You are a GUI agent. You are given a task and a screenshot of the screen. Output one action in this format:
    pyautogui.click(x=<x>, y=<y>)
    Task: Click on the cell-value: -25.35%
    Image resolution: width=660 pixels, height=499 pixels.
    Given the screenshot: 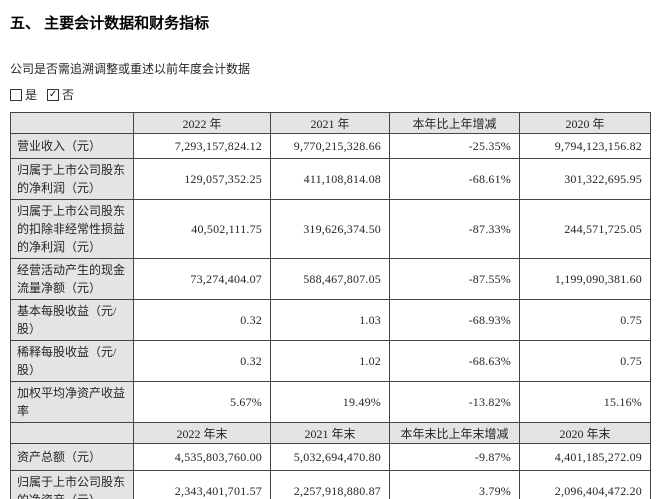 What is the action you would take?
    pyautogui.click(x=454, y=146)
    